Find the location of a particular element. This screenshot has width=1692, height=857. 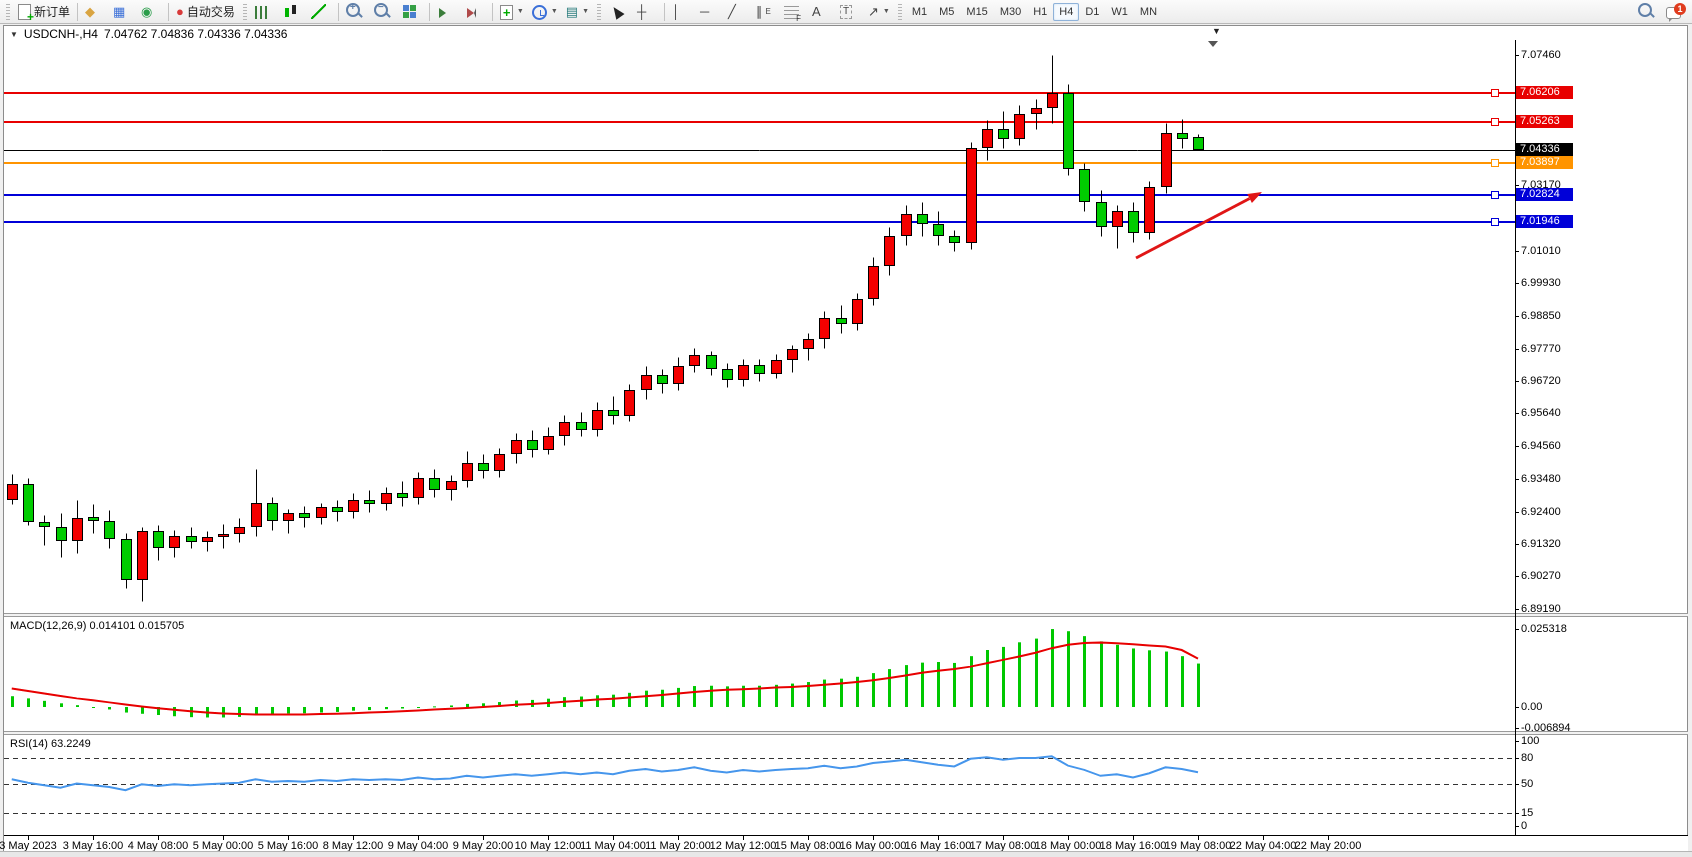

timeframe-button-m30: M30 is located at coordinates (1010, 11).